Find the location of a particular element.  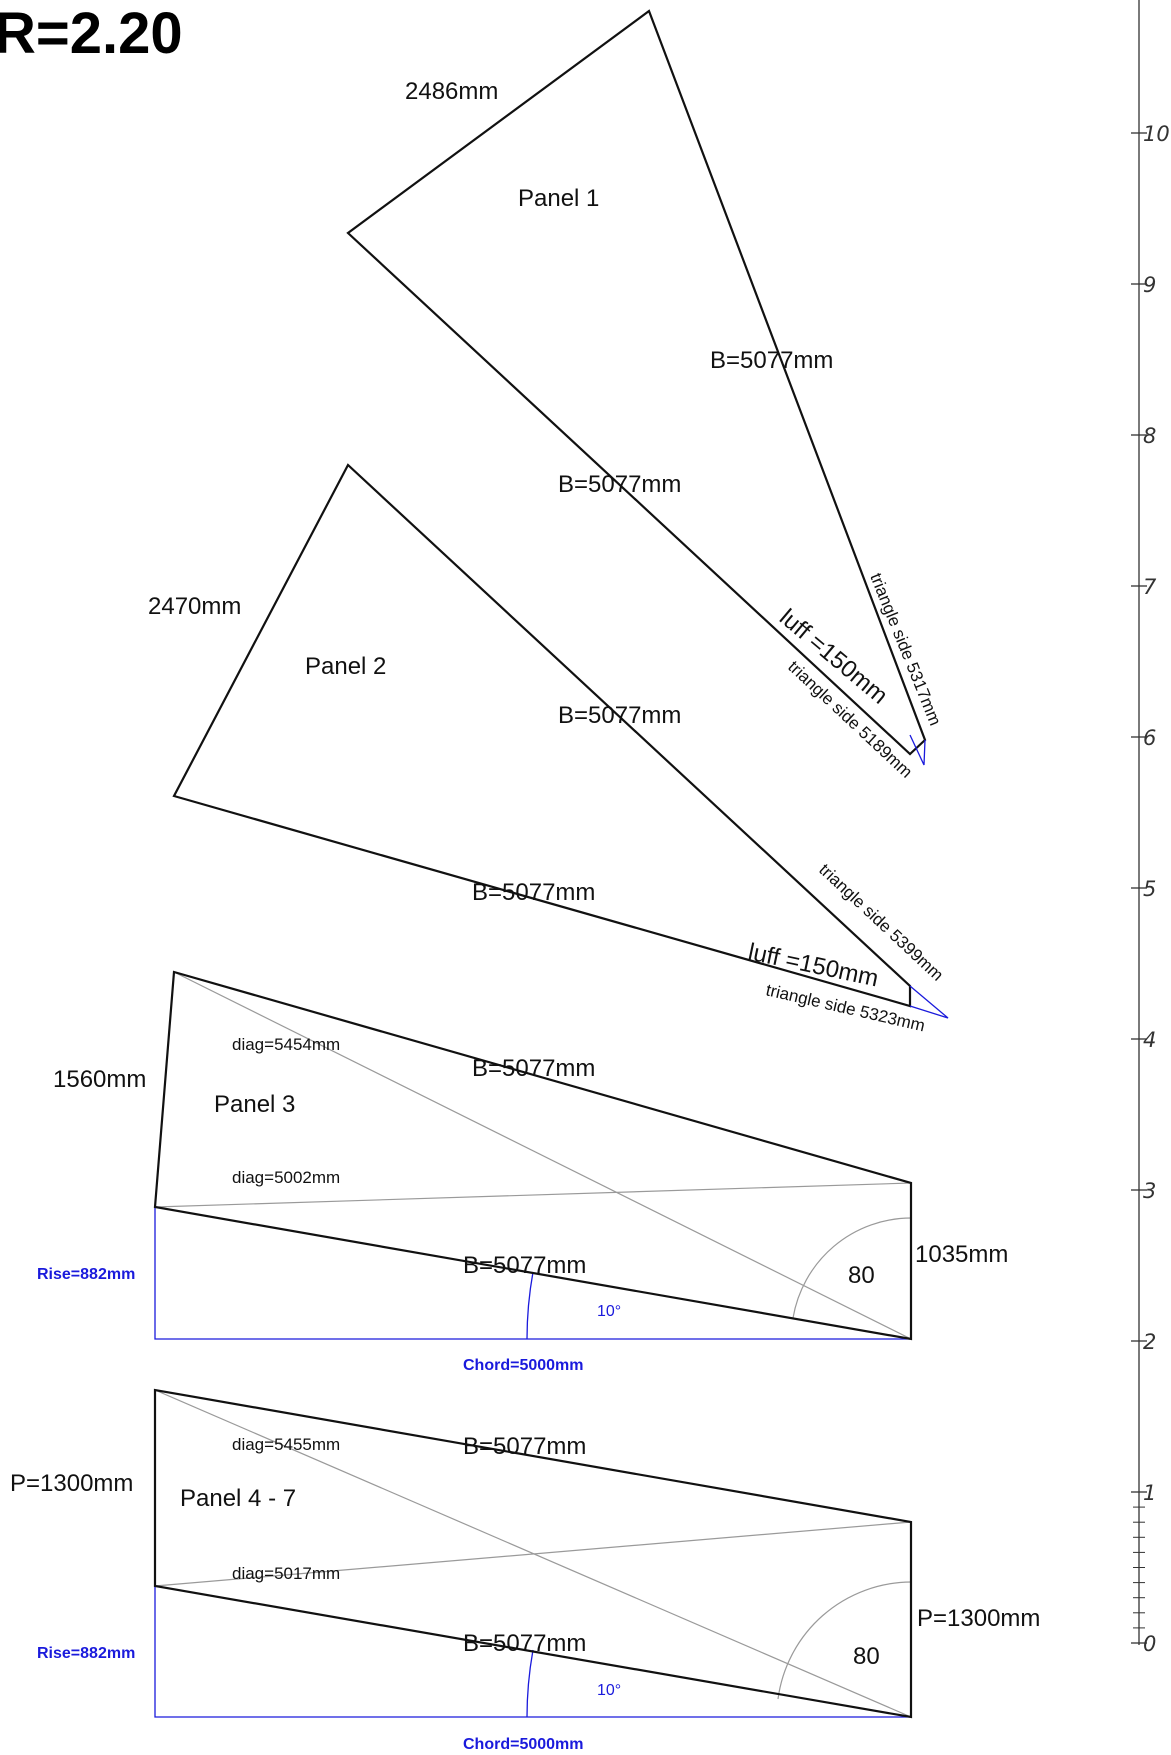

panel-2-luff-label: luff =150mm is located at coordinates (813, 965).